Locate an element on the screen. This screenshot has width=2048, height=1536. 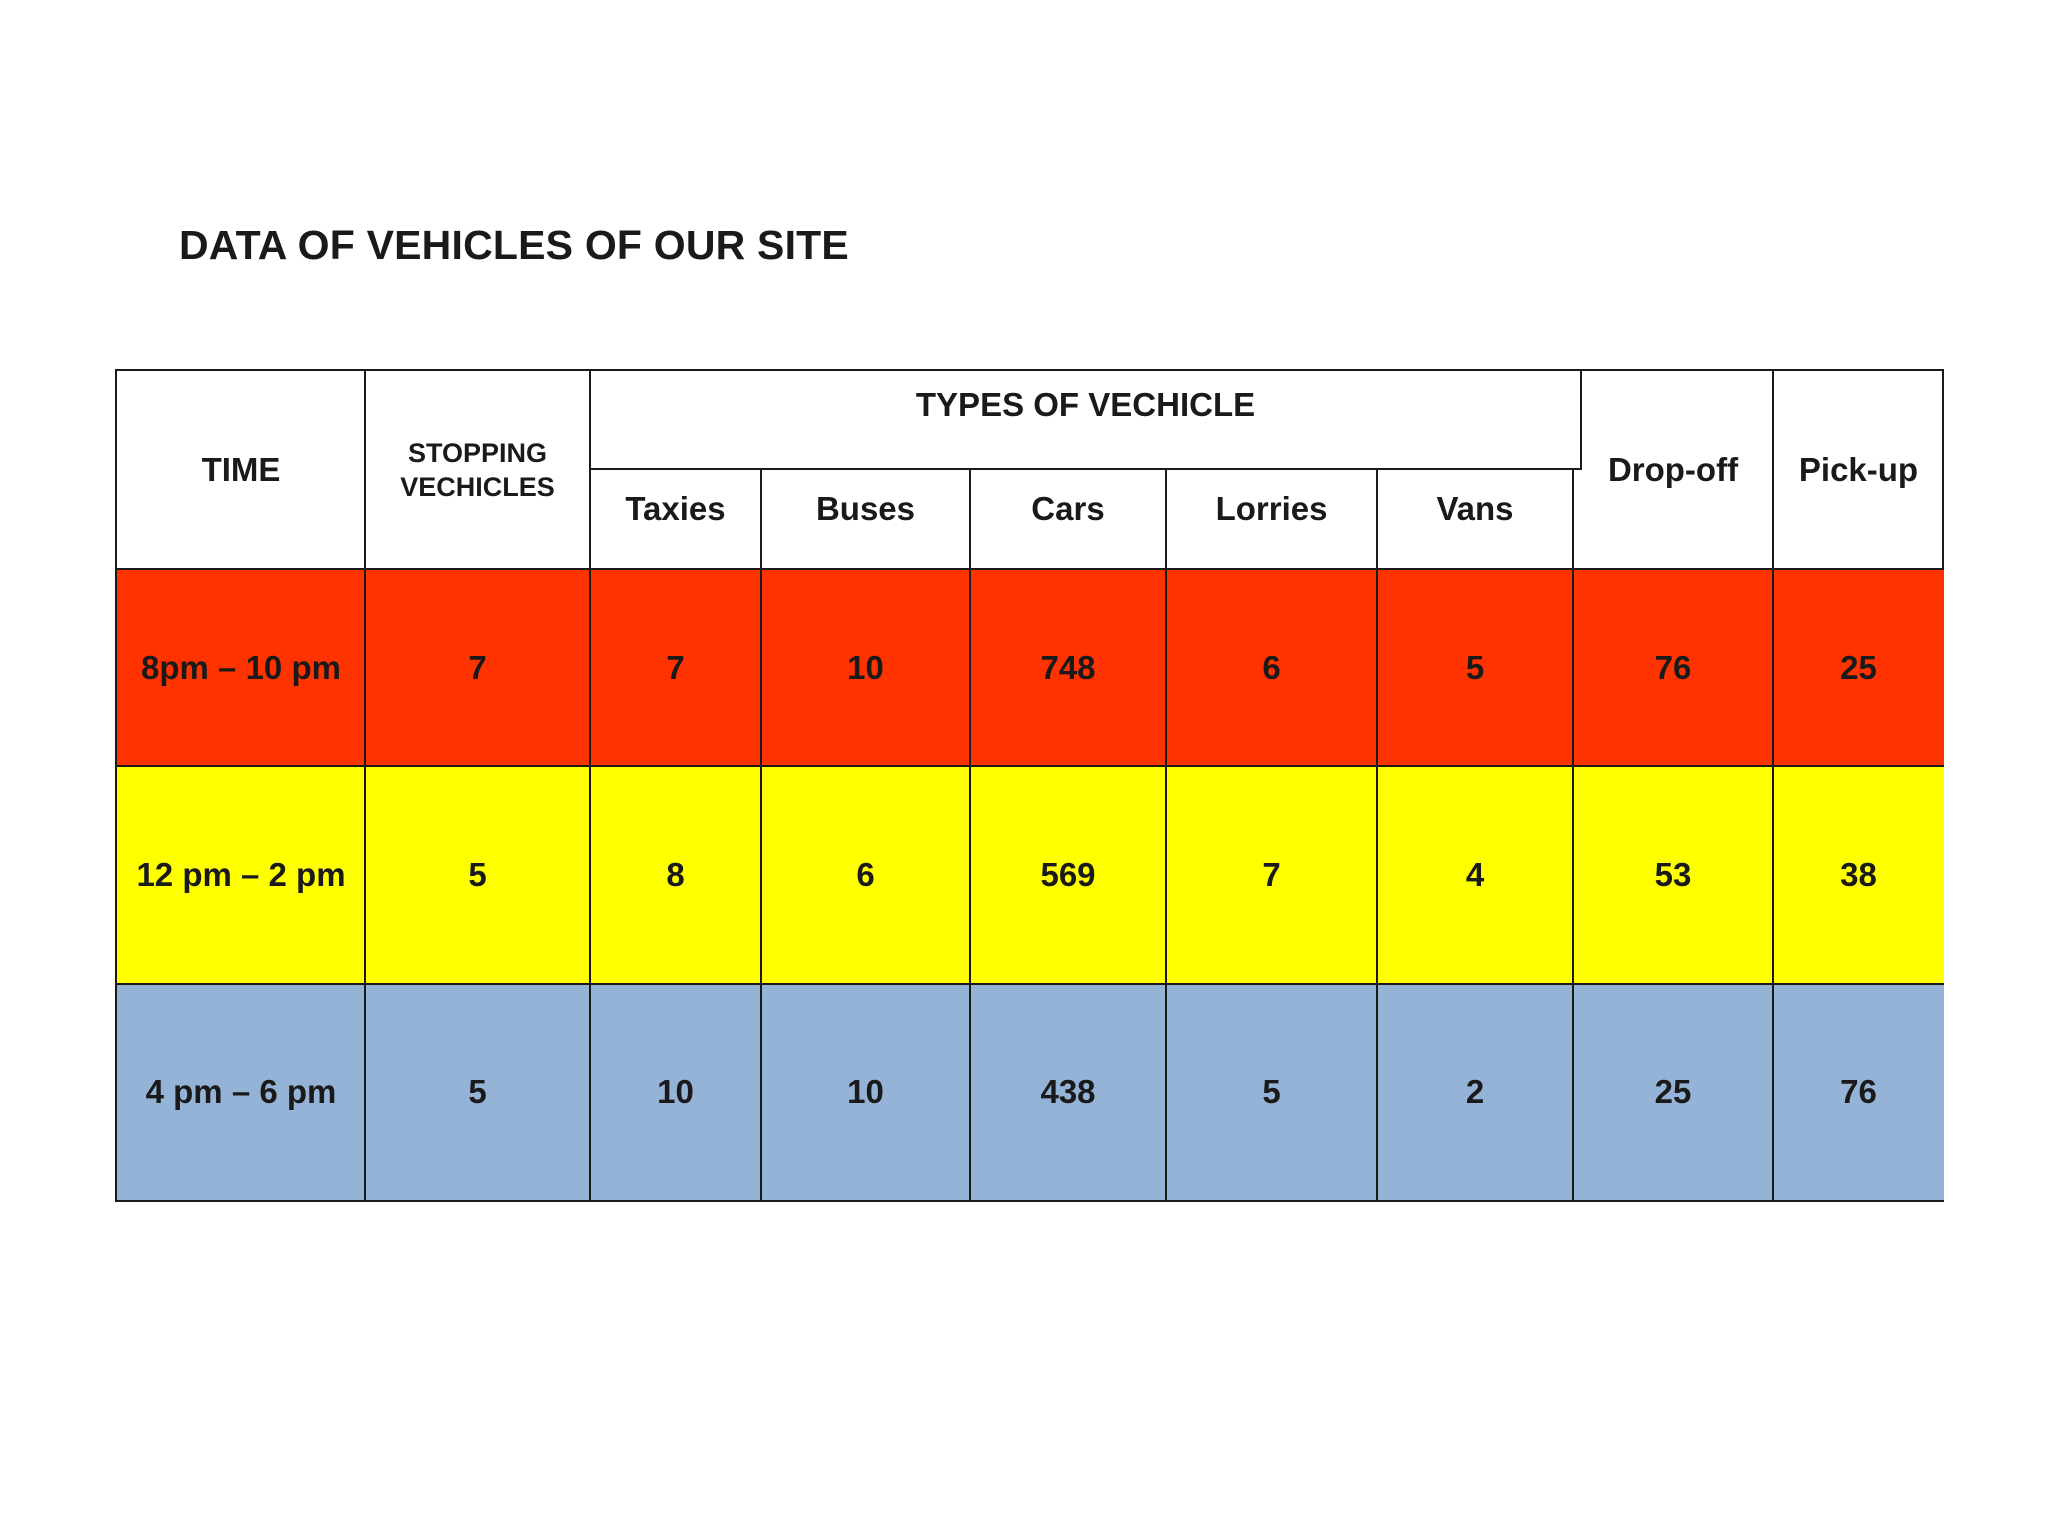
header-pick-up: Pick-up is located at coordinates (1858, 469).